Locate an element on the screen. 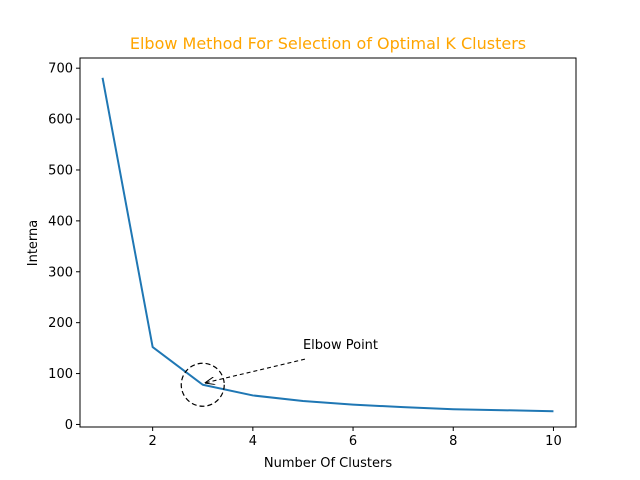  y-tick-label: 0 is located at coordinates (69, 425).